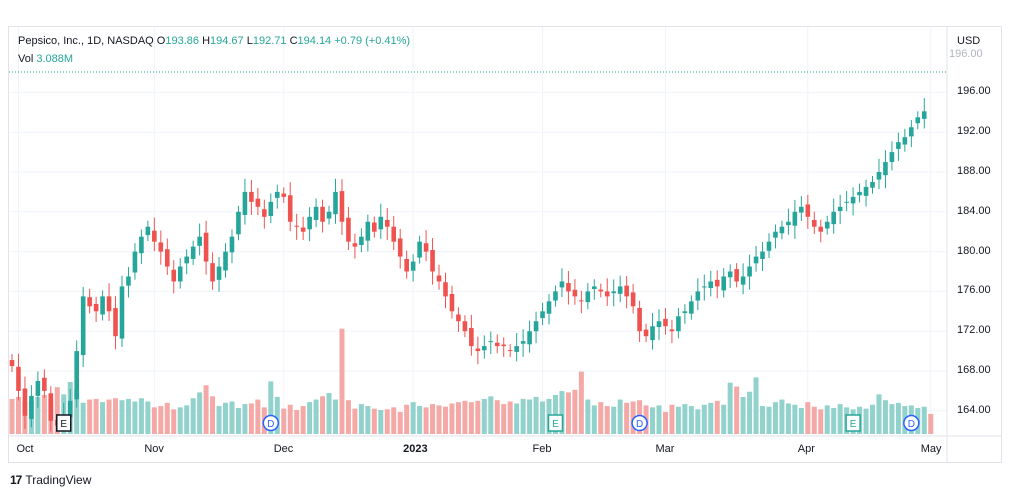 The height and width of the screenshot is (498, 1012). Describe the element at coordinates (86, 41) in the screenshot. I see `symbol-label: Pepsico, Inc., 1D, NASDAQ` at that location.